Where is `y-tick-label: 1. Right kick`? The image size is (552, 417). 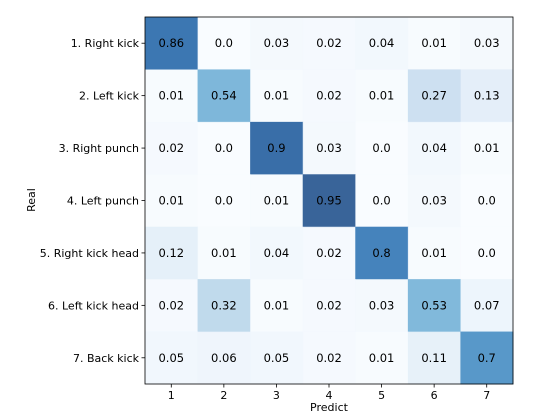 y-tick-label: 1. Right kick is located at coordinates (105, 43).